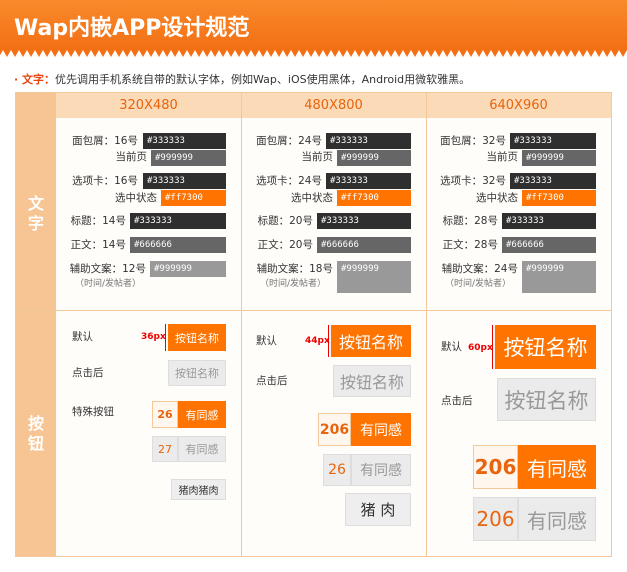 Image resolution: width=627 pixels, height=572 pixels. I want to click on spec-label: 标题：14号, so click(98, 221).